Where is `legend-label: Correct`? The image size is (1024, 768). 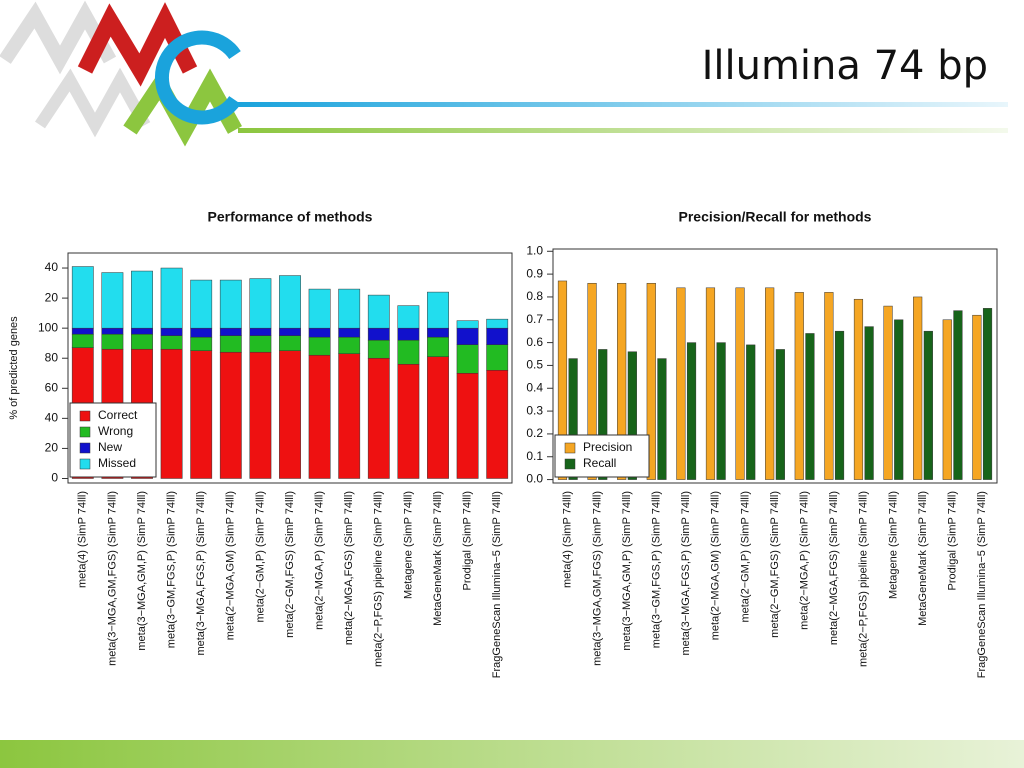 legend-label: Correct is located at coordinates (118, 415).